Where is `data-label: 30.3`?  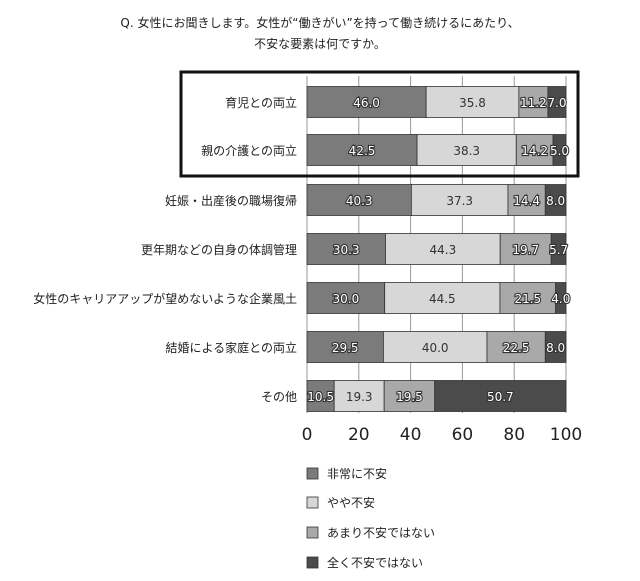 data-label: 30.3 is located at coordinates (346, 250).